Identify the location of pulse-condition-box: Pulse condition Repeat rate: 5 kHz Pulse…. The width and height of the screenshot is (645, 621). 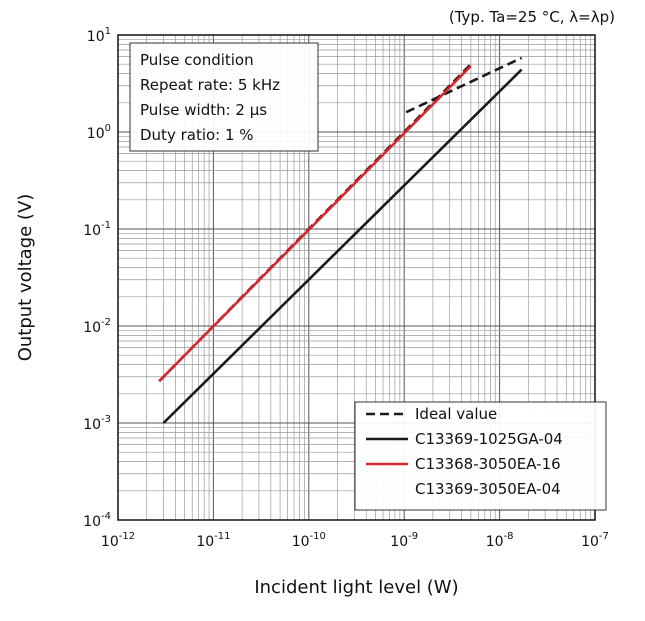
(224, 97).